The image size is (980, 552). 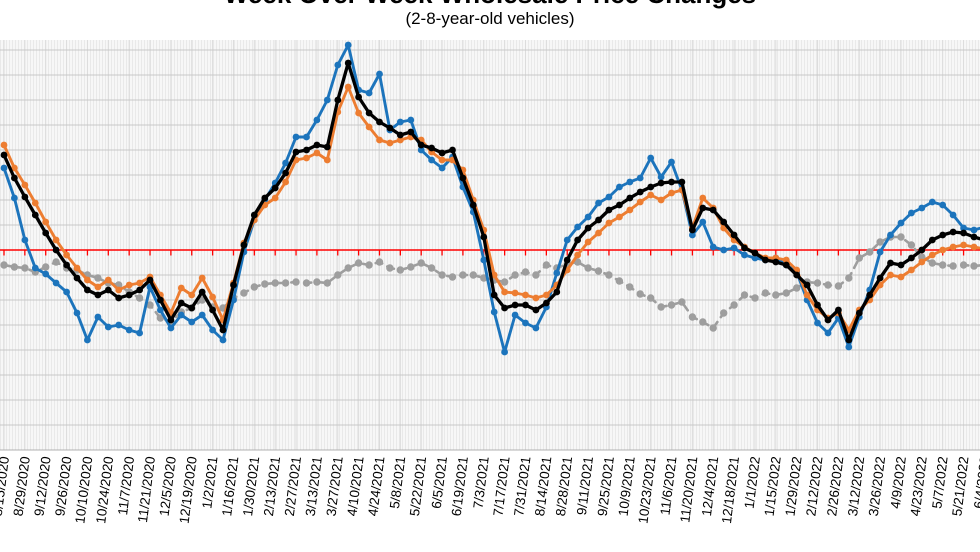 What do you see at coordinates (585, 486) in the screenshot?
I see `x-tick-label: 9/11/2021` at bounding box center [585, 486].